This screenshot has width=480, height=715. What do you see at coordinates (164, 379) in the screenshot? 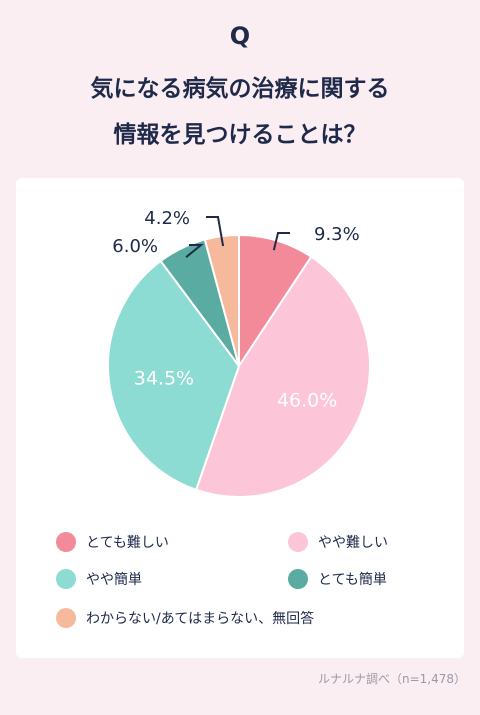
I see `data-label-somewhat-easy: 34.5%` at bounding box center [164, 379].